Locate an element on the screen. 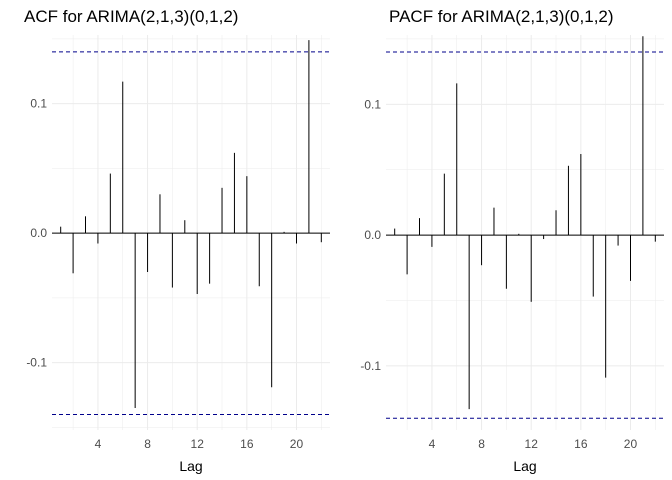 The width and height of the screenshot is (672, 480). pacf-x-tick-label: 12 is located at coordinates (532, 444).